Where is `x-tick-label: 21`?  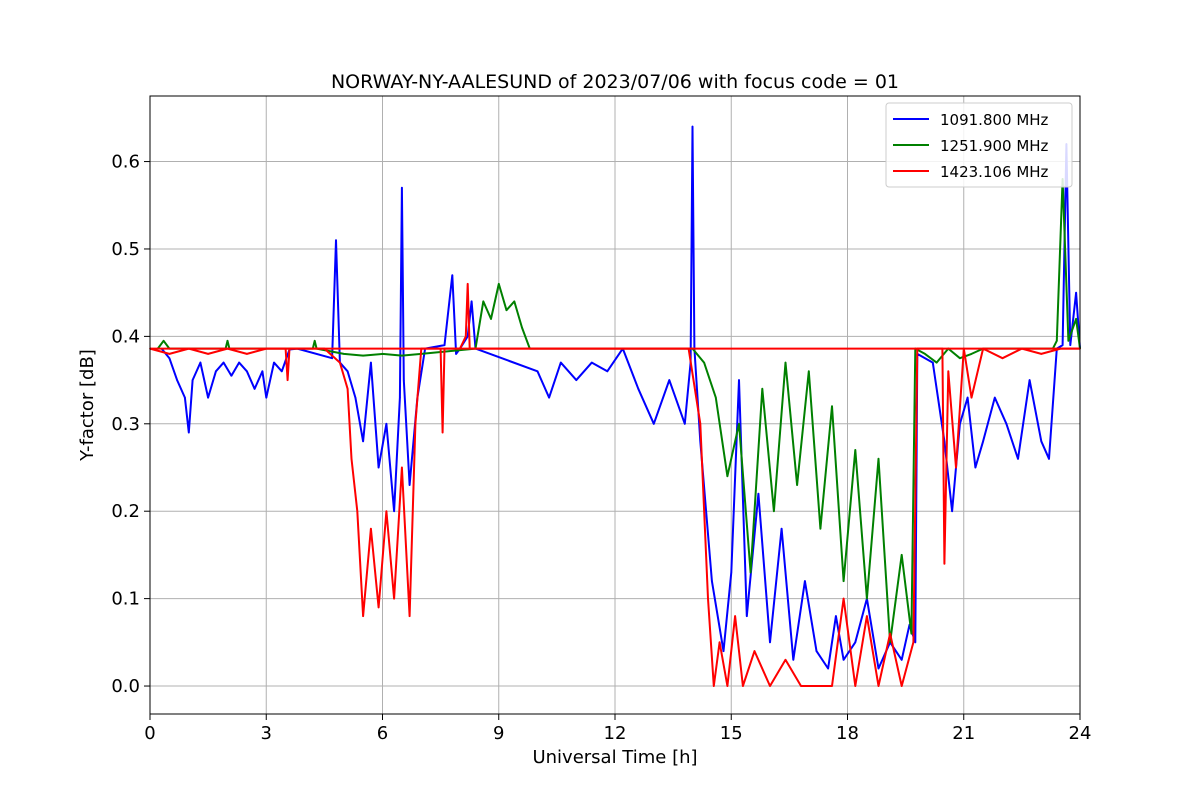 x-tick-label: 21 is located at coordinates (963, 733).